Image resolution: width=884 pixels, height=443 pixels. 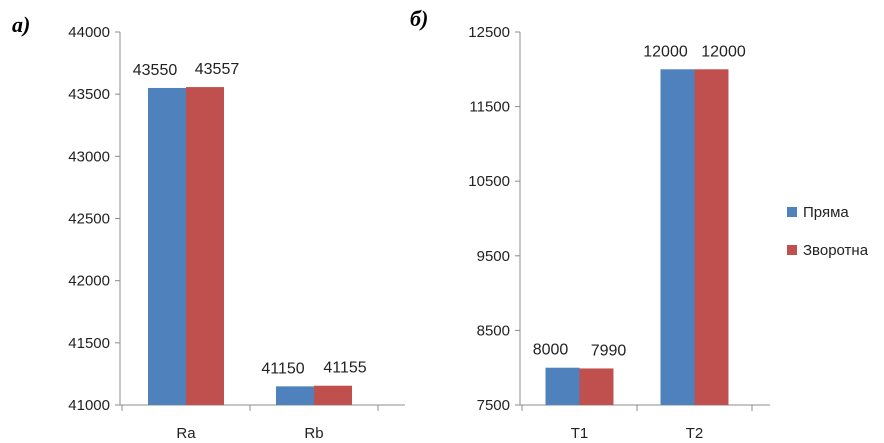 I want to click on y-tick-label-b-4: 11500, so click(x=489, y=107).